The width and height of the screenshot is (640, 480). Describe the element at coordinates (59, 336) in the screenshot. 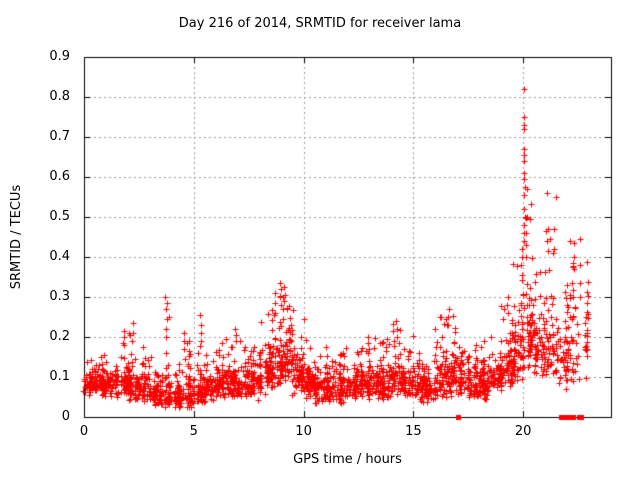

I see `y-tick-label: 0.2` at that location.